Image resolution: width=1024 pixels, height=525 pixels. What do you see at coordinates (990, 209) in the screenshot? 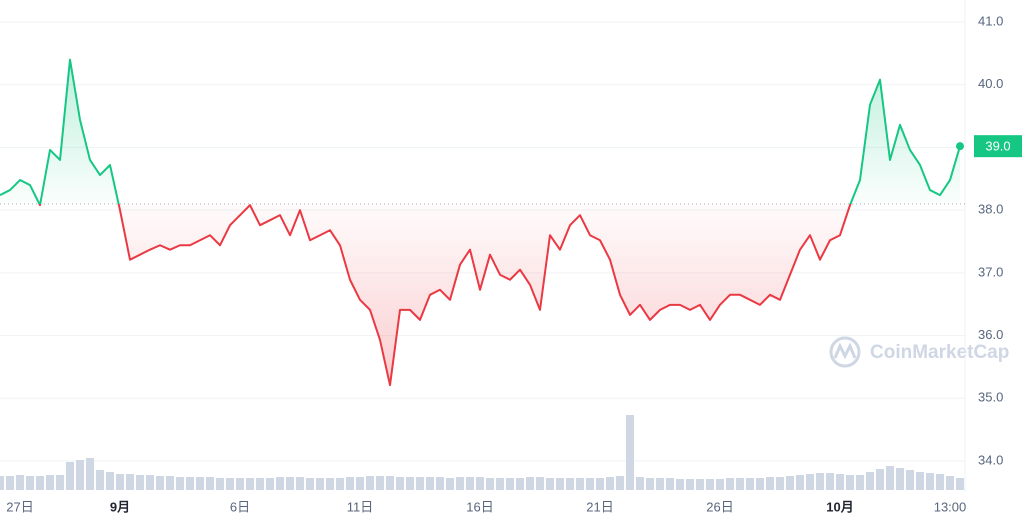
I see `y-tick-label: 38.0` at bounding box center [990, 209].